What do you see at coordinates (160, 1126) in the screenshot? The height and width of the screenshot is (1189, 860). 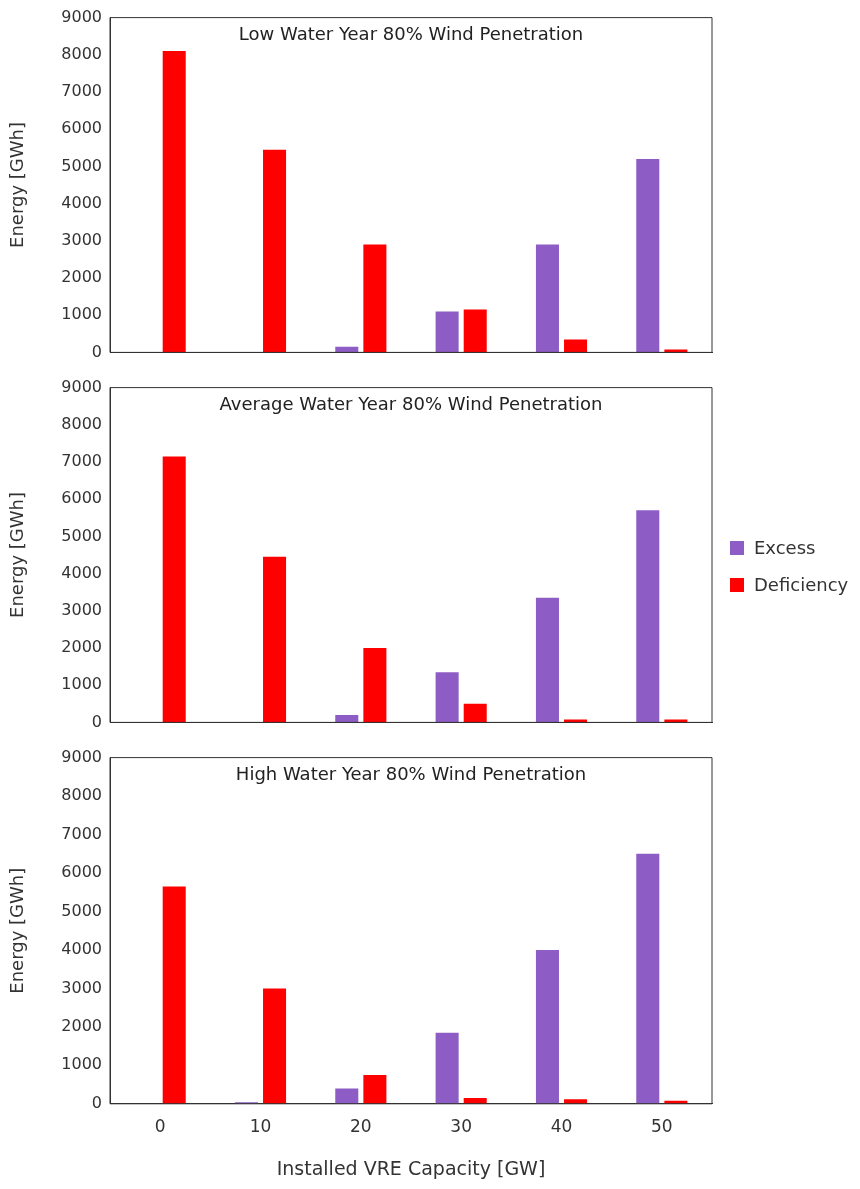 I see `x-tick-label: 0` at bounding box center [160, 1126].